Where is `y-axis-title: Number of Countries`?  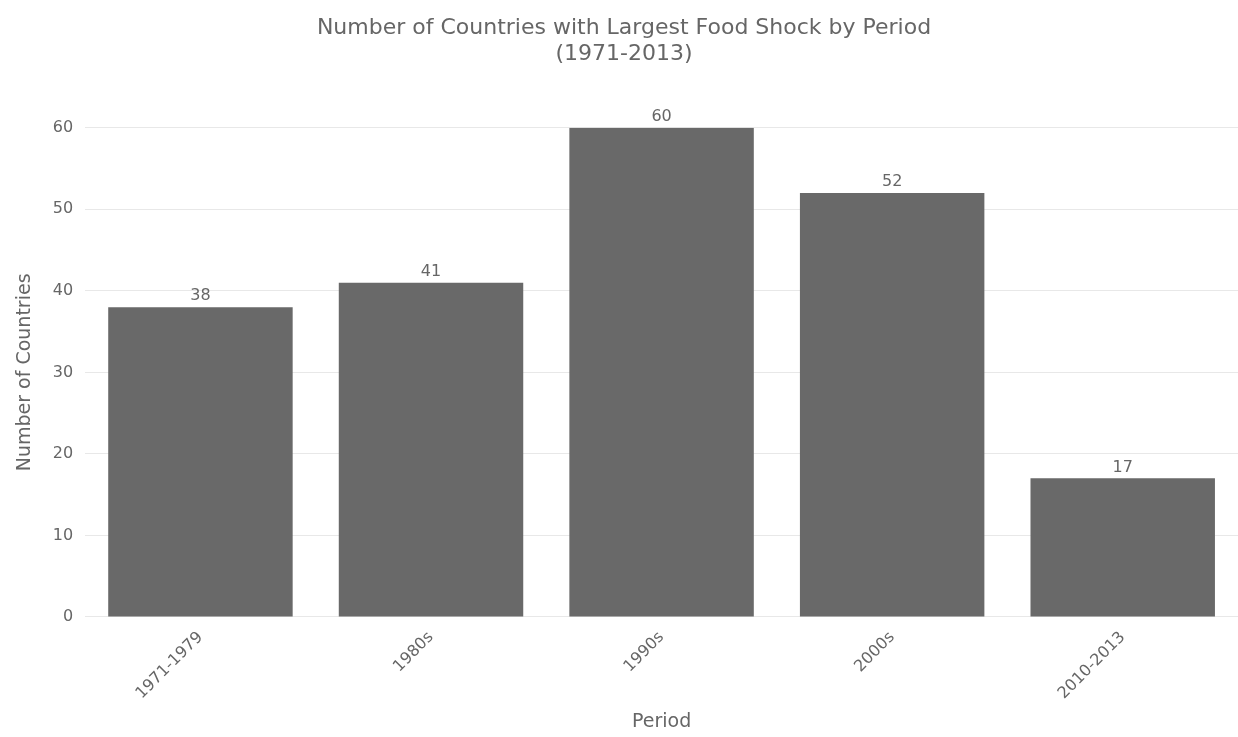 y-axis-title: Number of Countries is located at coordinates (23, 372).